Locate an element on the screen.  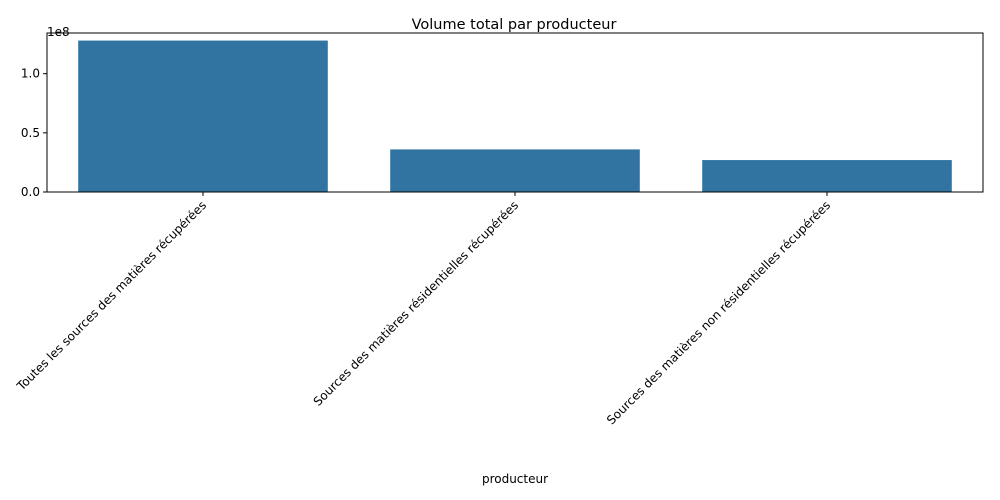
y-tick-label: 0.5 is located at coordinates (30, 133).